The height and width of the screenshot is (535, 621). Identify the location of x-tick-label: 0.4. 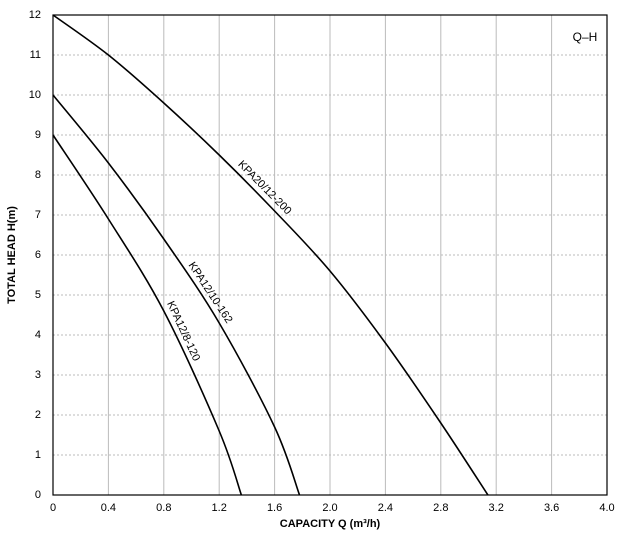
(108, 508).